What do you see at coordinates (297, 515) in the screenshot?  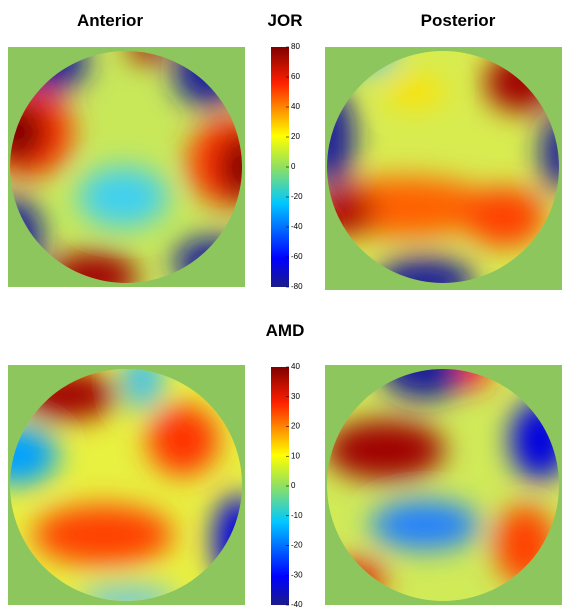 I see `colorbar-tick-label: -10` at bounding box center [297, 515].